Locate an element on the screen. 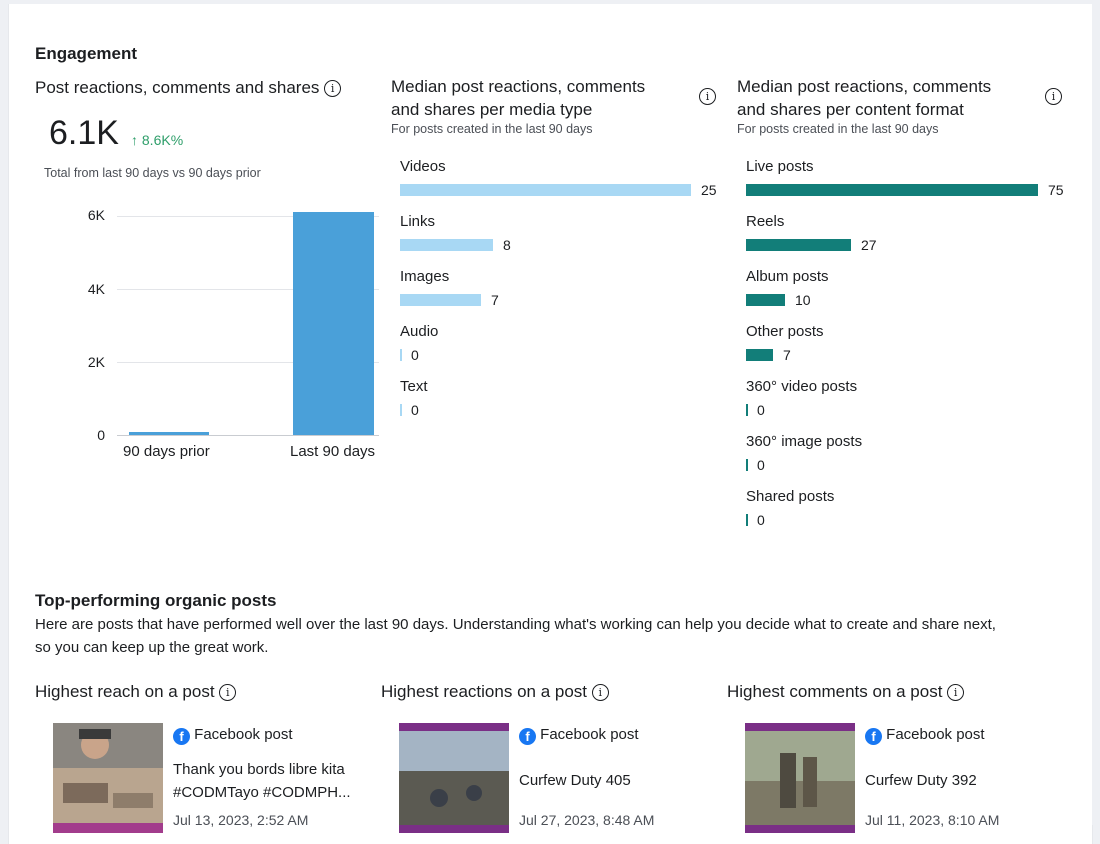  engagement-heading: Engagement is located at coordinates (86, 53).